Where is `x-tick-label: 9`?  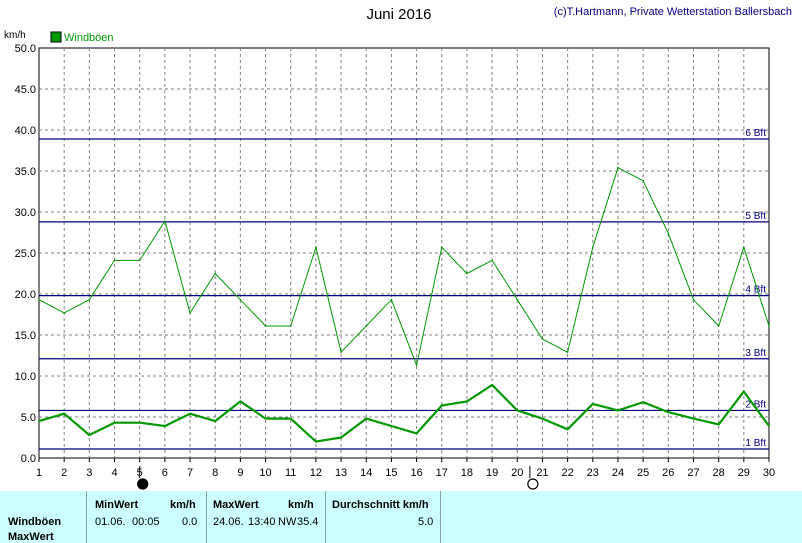 x-tick-label: 9 is located at coordinates (240, 473).